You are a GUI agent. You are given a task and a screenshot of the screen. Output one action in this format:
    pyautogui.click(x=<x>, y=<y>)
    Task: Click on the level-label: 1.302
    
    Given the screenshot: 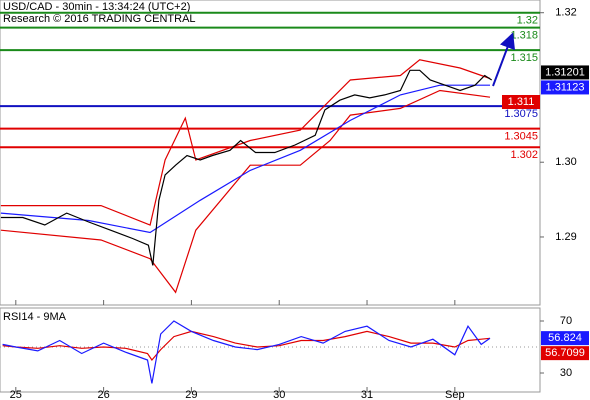 What is the action you would take?
    pyautogui.click(x=524, y=155)
    